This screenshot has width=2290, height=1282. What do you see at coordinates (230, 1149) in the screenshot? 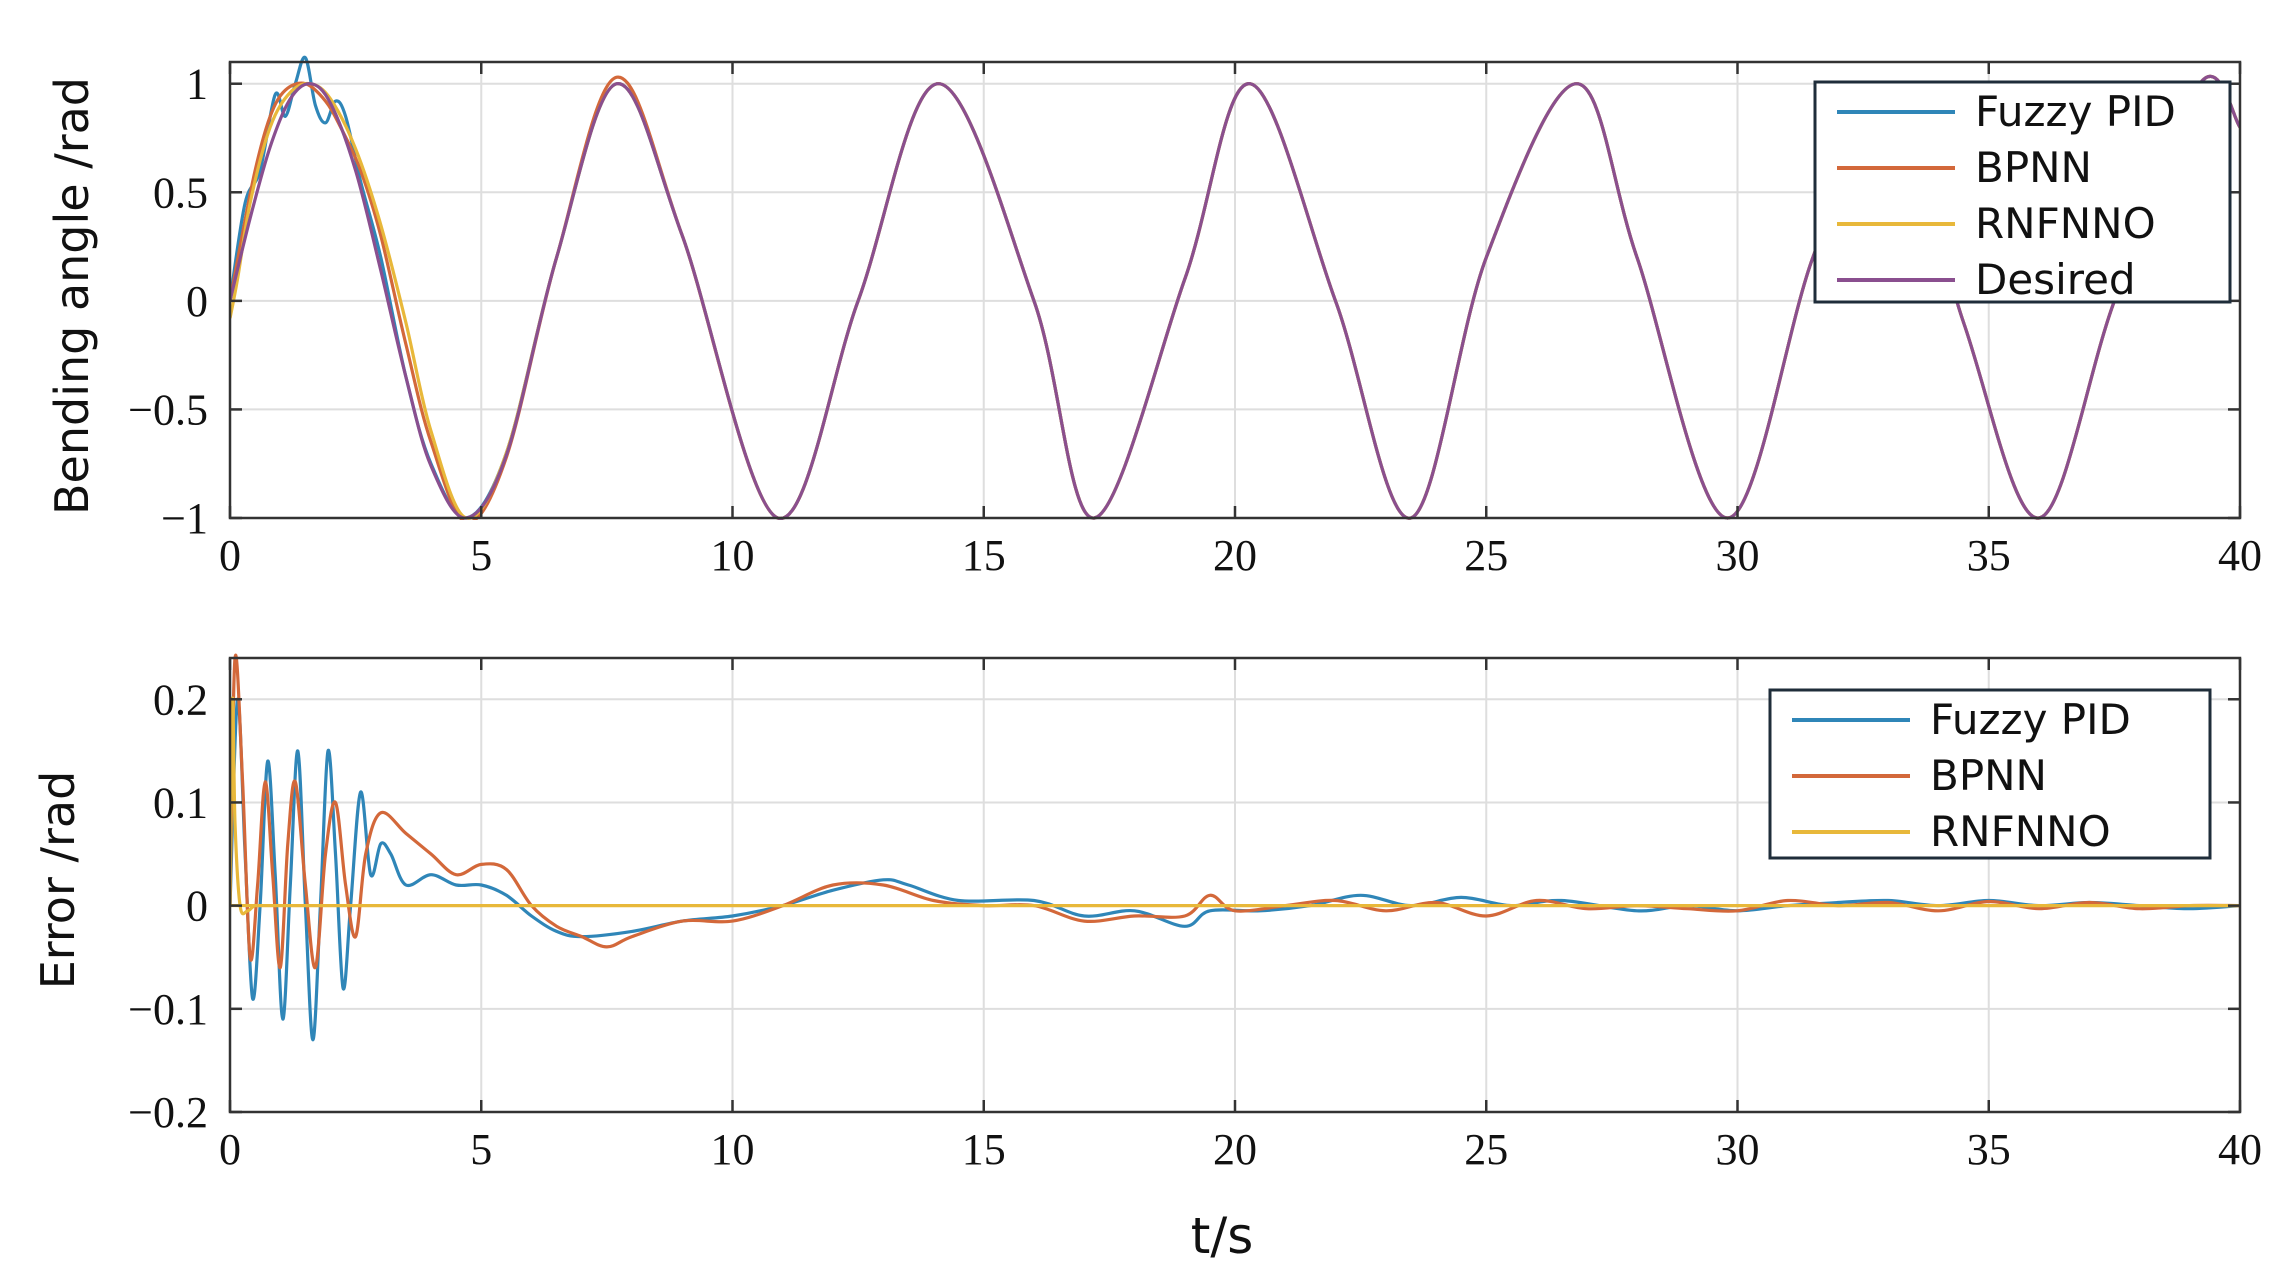
I see `error-x-tick-label: 0` at bounding box center [230, 1149].